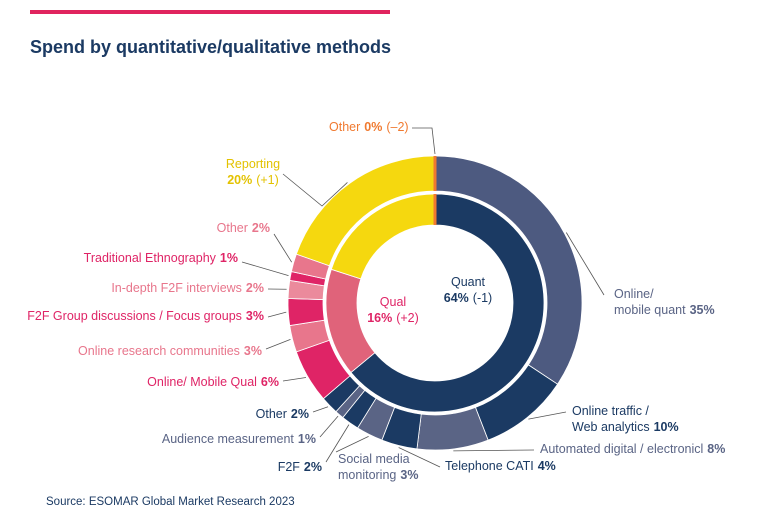  Describe the element at coordinates (159, 351) in the screenshot. I see `label-line: Online research communities` at that location.